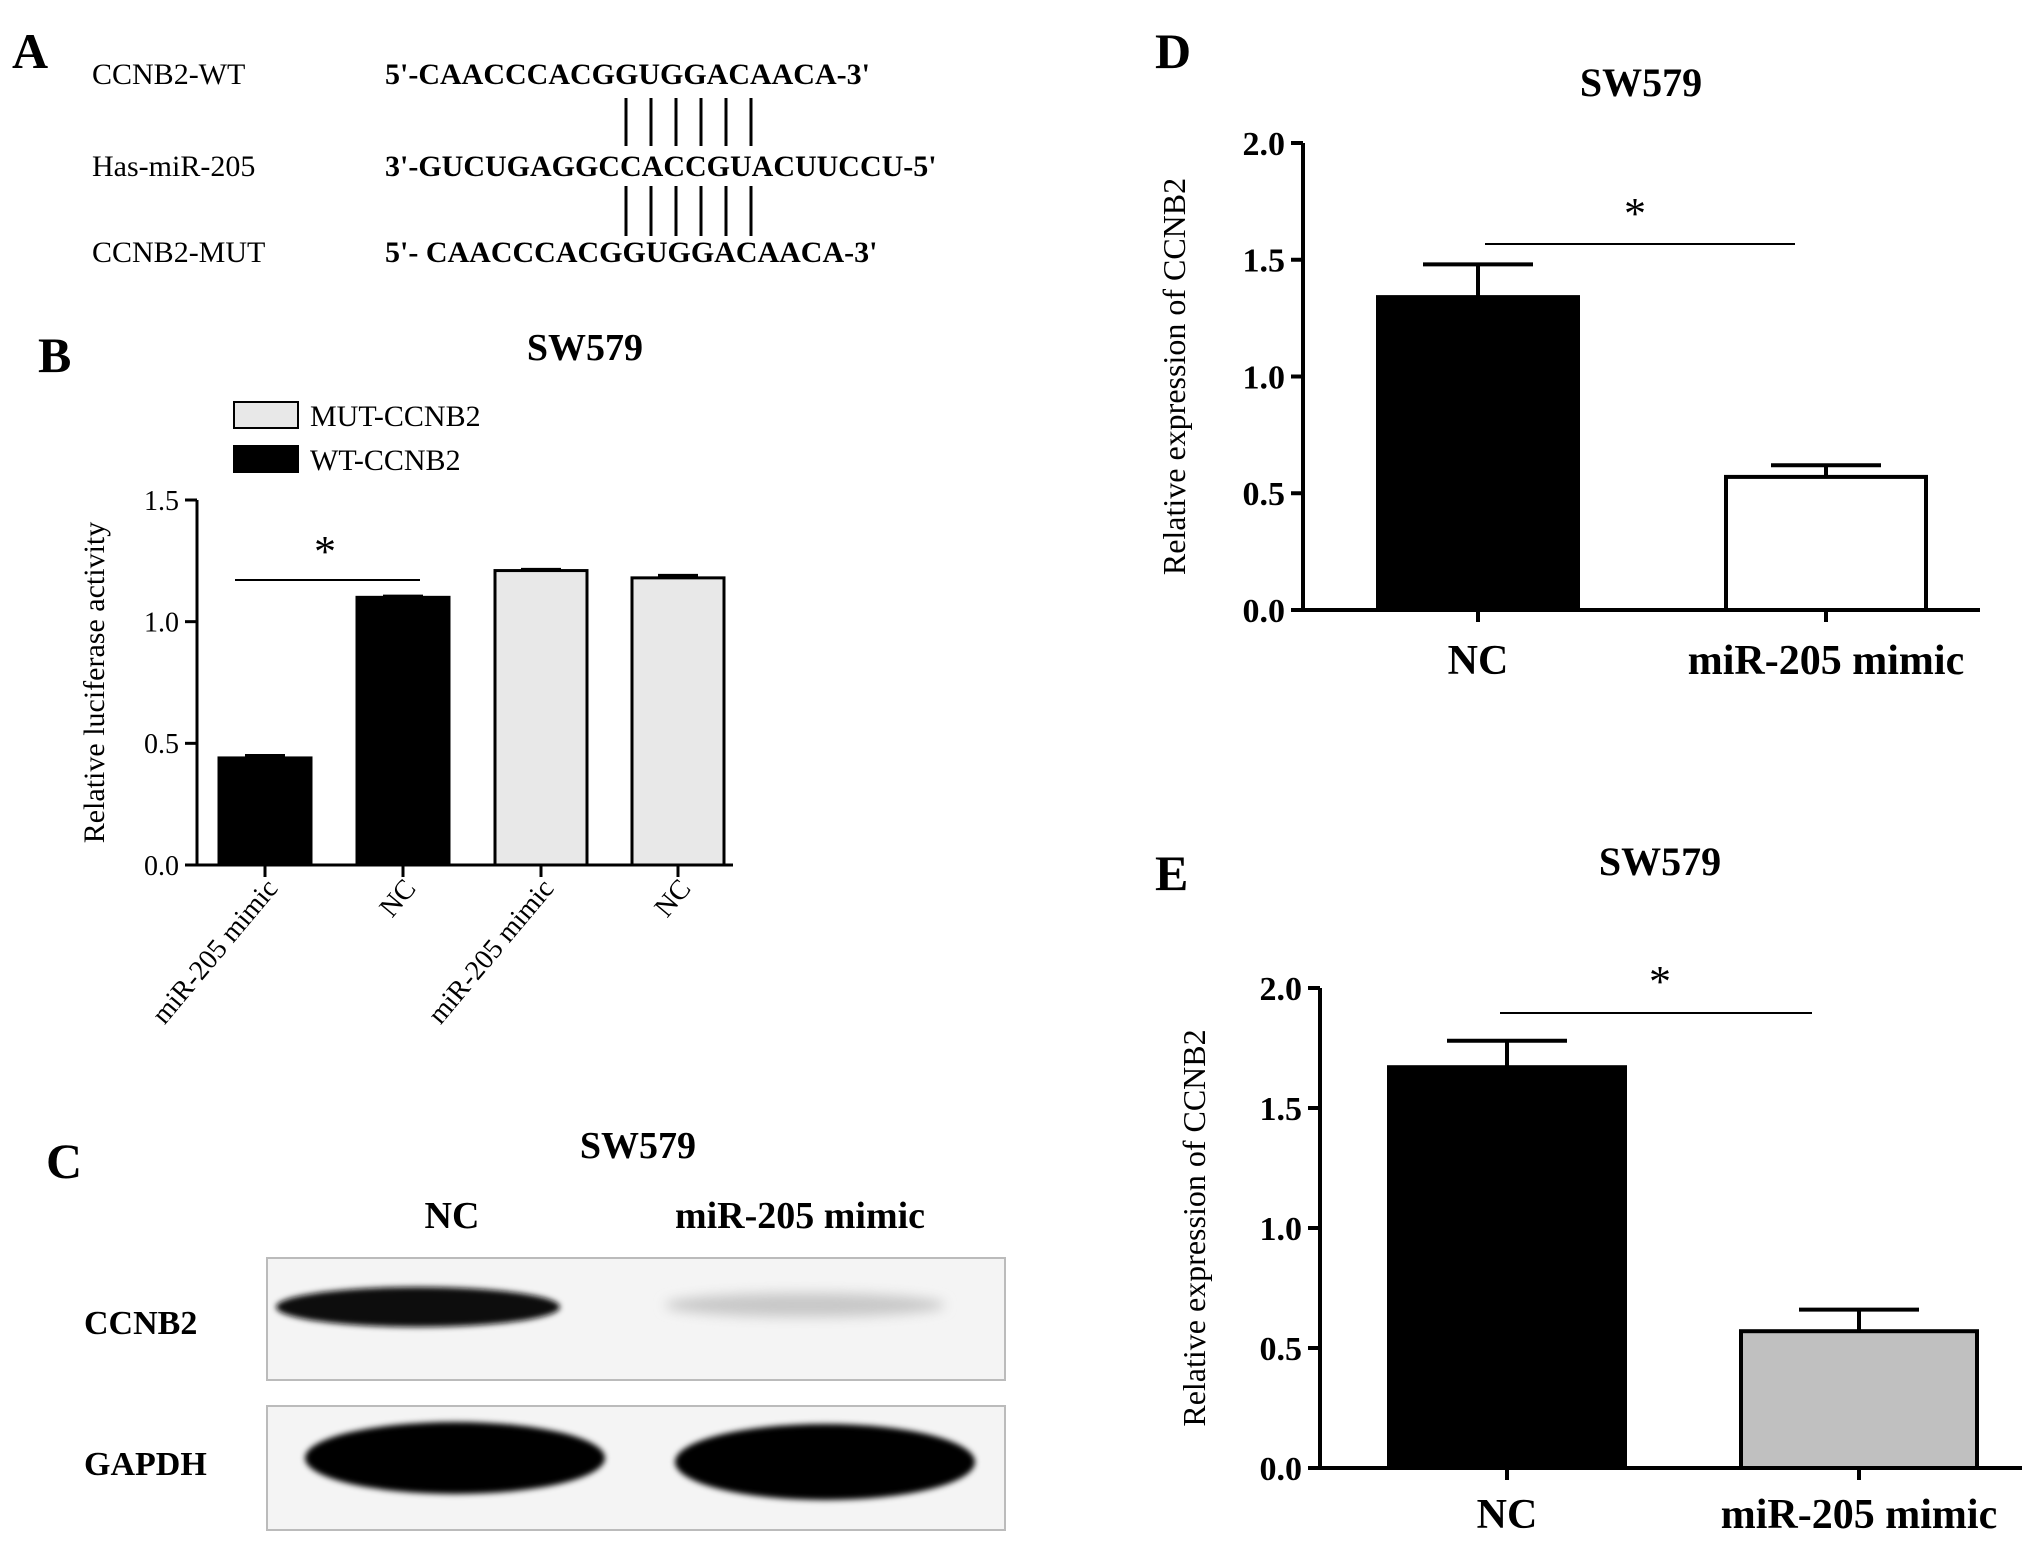 This screenshot has width=2031, height=1541. Describe the element at coordinates (30, 51) in the screenshot. I see `panel-letter-a: A` at that location.